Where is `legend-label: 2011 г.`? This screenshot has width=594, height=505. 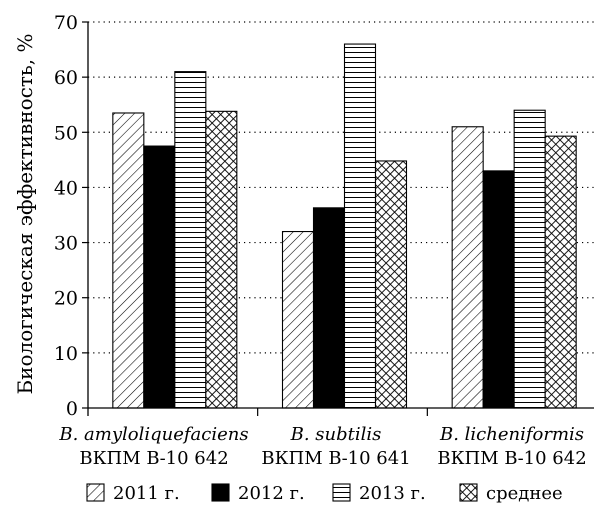
legend-label: 2011 г. is located at coordinates (146, 493).